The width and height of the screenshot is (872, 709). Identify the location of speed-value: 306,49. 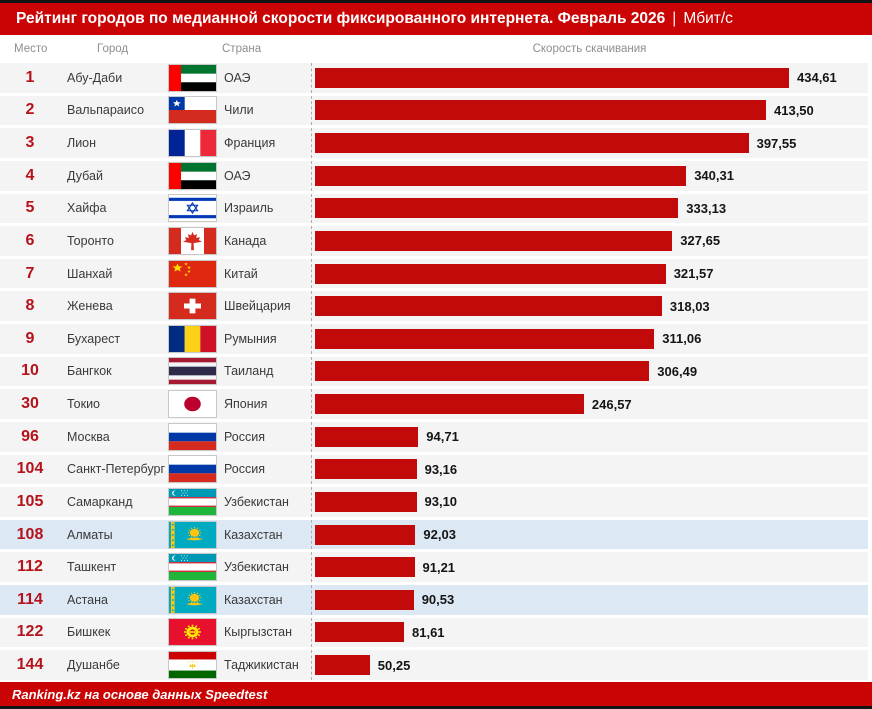
(677, 371).